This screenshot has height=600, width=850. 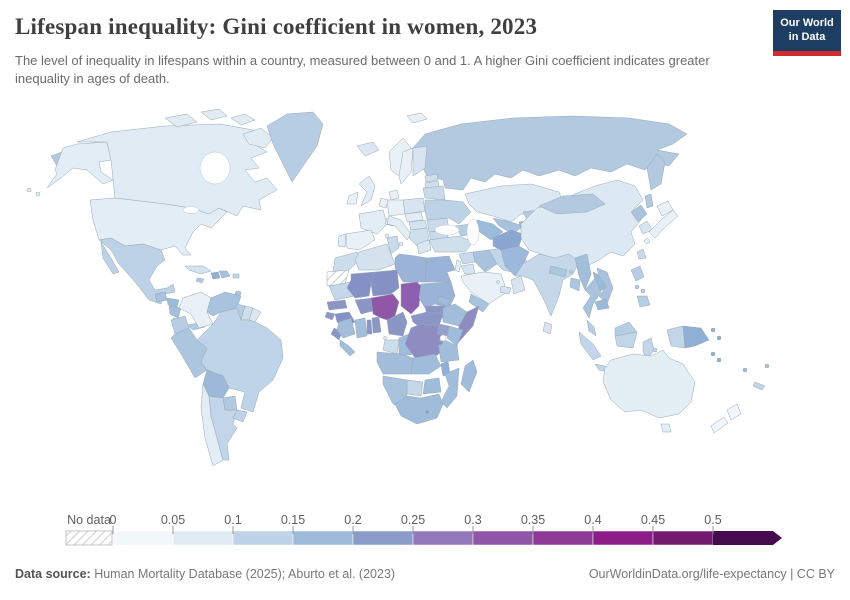 I want to click on country-france, so click(x=373, y=222).